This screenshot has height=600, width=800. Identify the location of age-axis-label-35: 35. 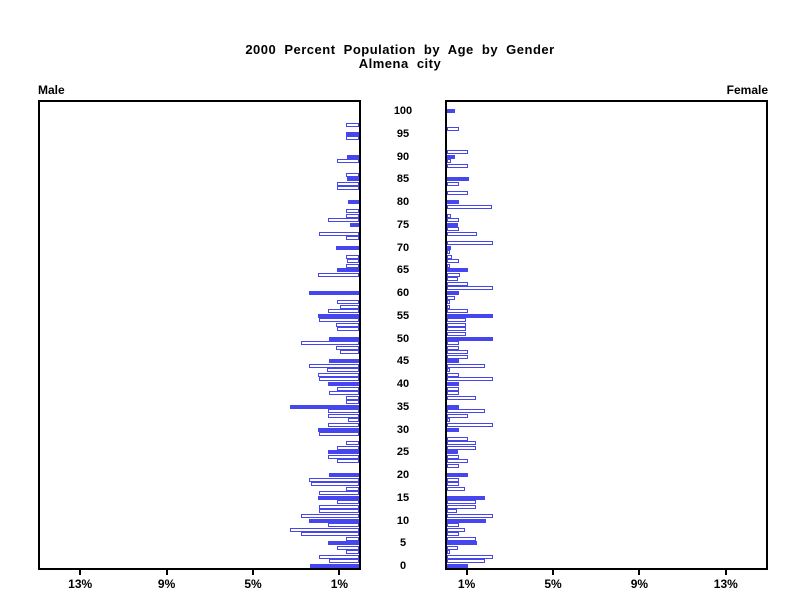
(403, 406).